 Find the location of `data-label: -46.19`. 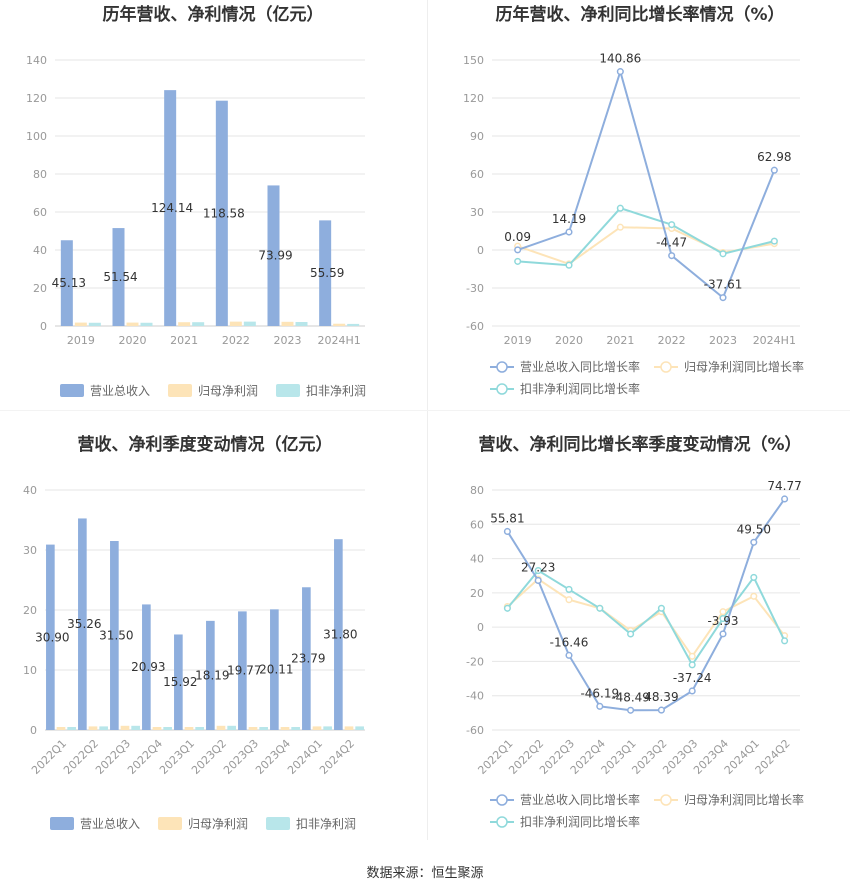

data-label: -46.19 is located at coordinates (599, 693).